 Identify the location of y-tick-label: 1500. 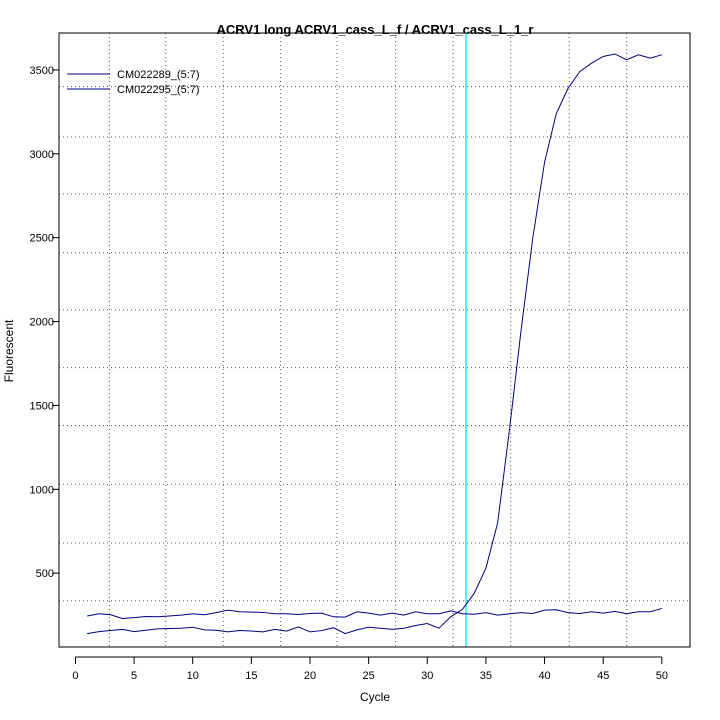
(42, 406).